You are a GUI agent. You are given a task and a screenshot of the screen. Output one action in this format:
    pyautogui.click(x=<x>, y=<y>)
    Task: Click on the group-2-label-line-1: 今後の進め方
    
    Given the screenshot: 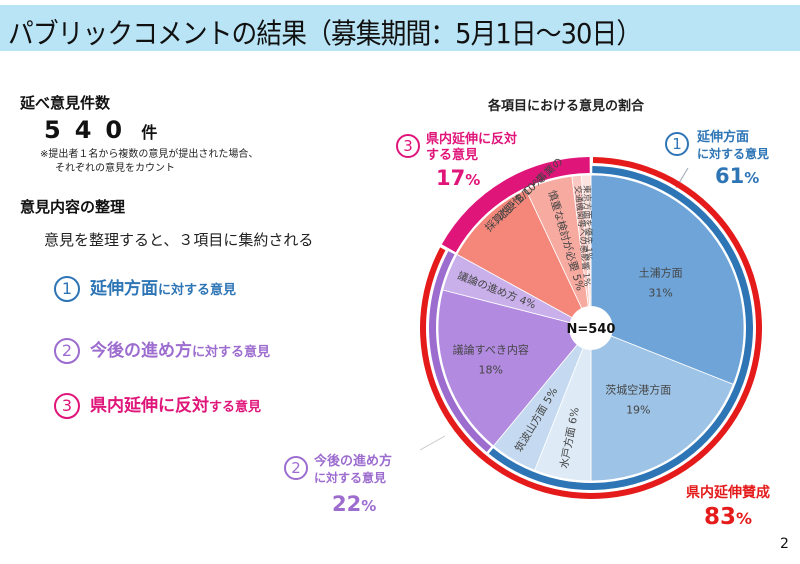 What is the action you would take?
    pyautogui.click(x=353, y=461)
    